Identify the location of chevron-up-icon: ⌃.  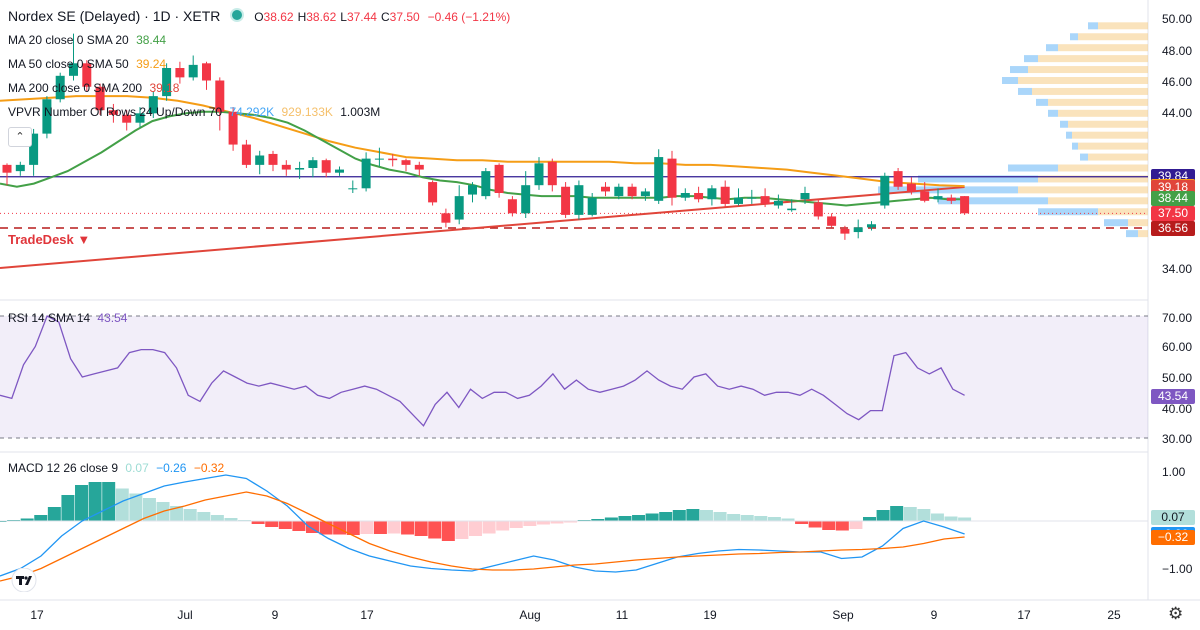
(20, 137).